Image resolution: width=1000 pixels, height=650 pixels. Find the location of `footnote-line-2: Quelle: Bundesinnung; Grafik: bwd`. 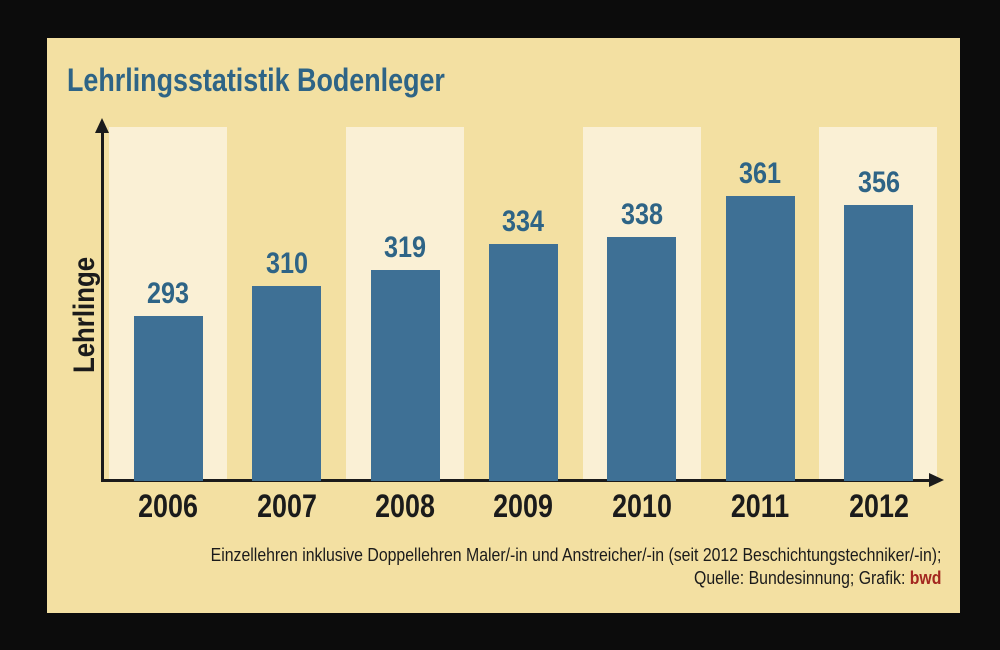

footnote-line-2: Quelle: Bundesinnung; Grafik: bwd is located at coordinates (575, 578).